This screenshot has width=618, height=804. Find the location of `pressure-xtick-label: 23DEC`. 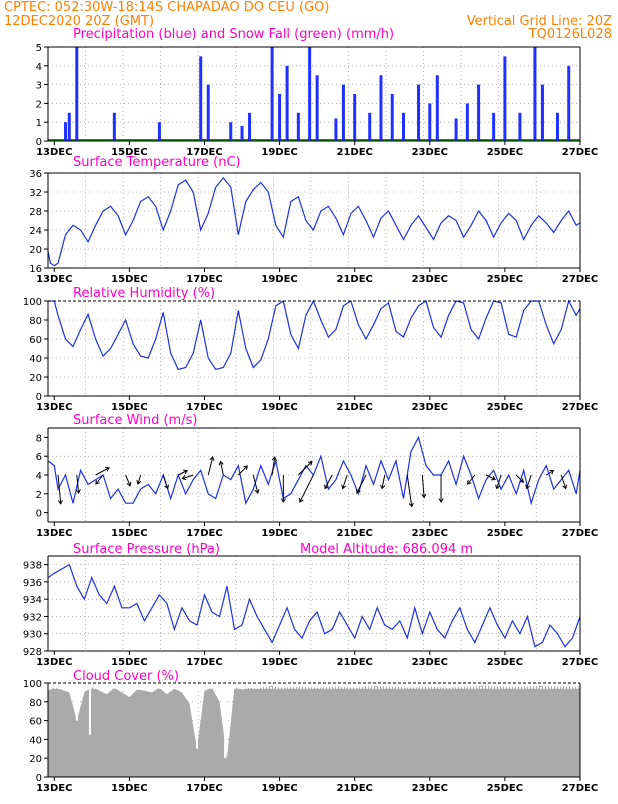

pressure-xtick-label: 23DEC is located at coordinates (430, 662).